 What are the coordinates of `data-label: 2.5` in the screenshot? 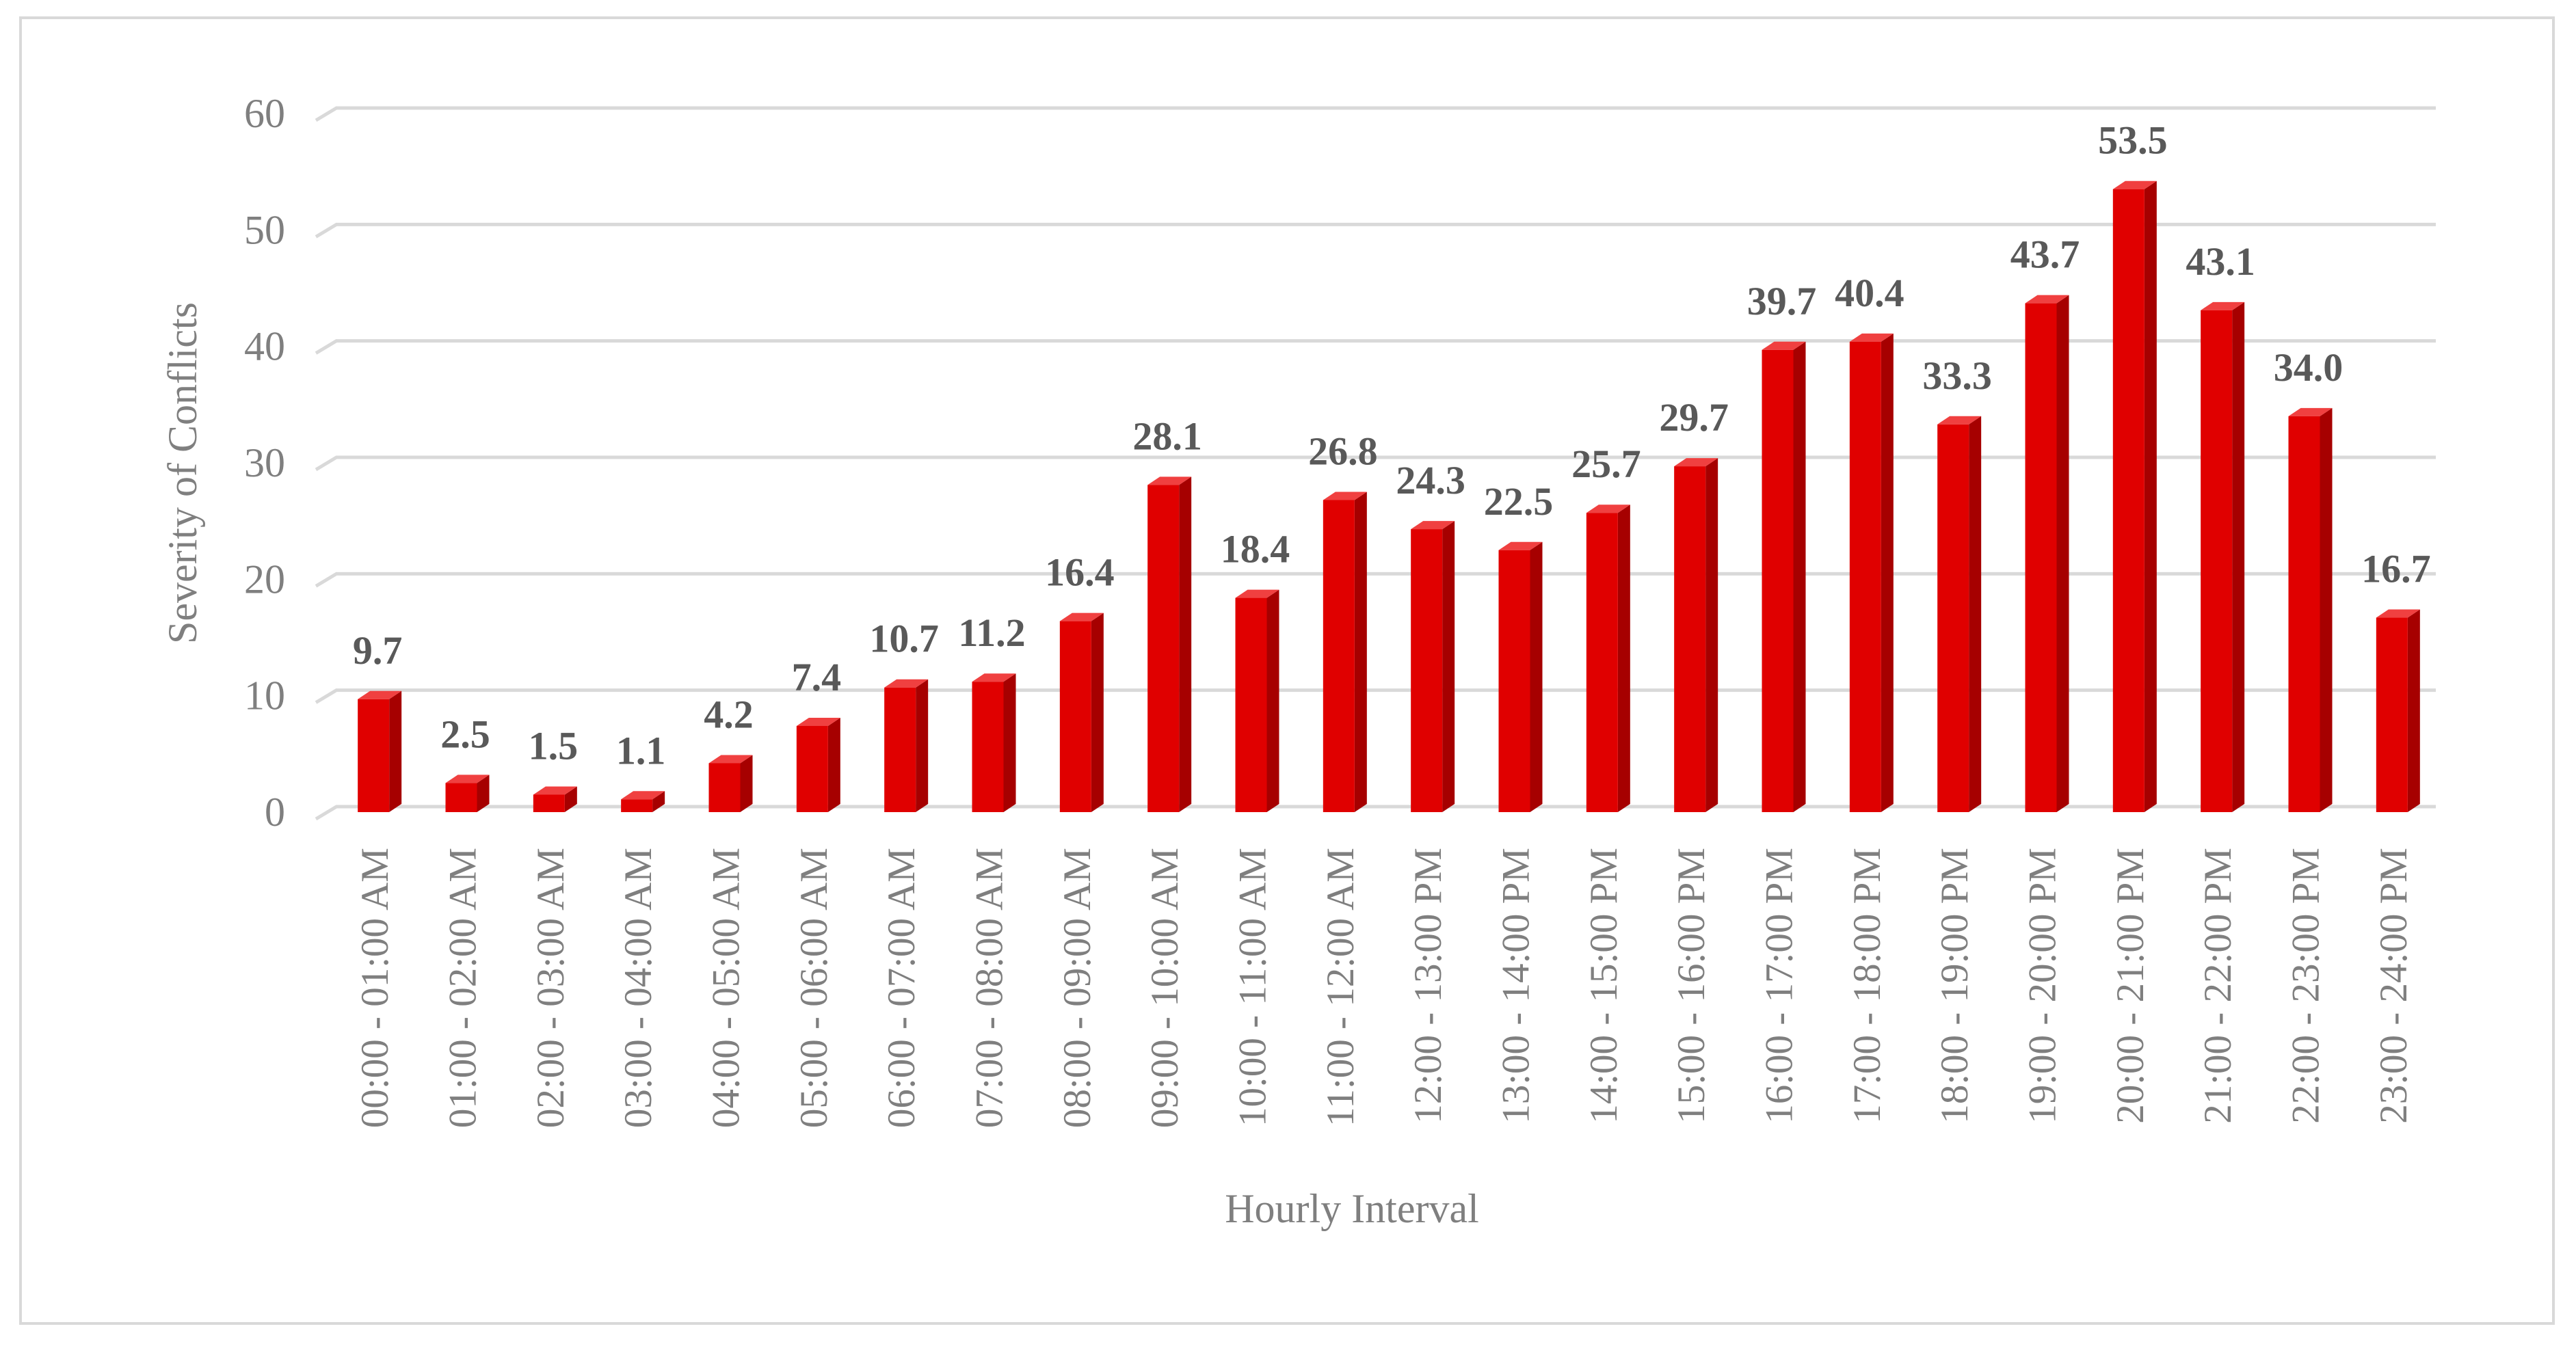 It's located at (465, 734).